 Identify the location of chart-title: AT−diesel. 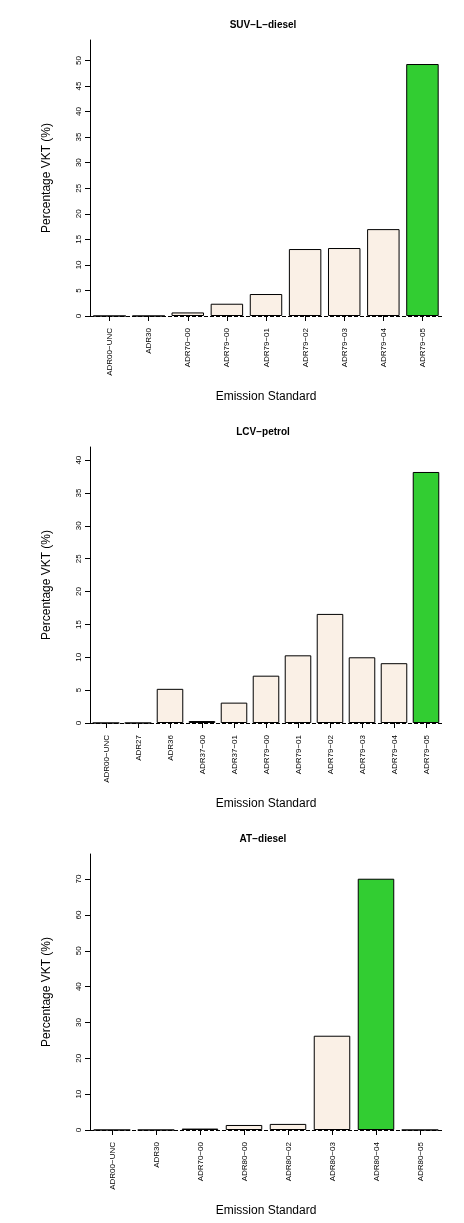
(263, 838).